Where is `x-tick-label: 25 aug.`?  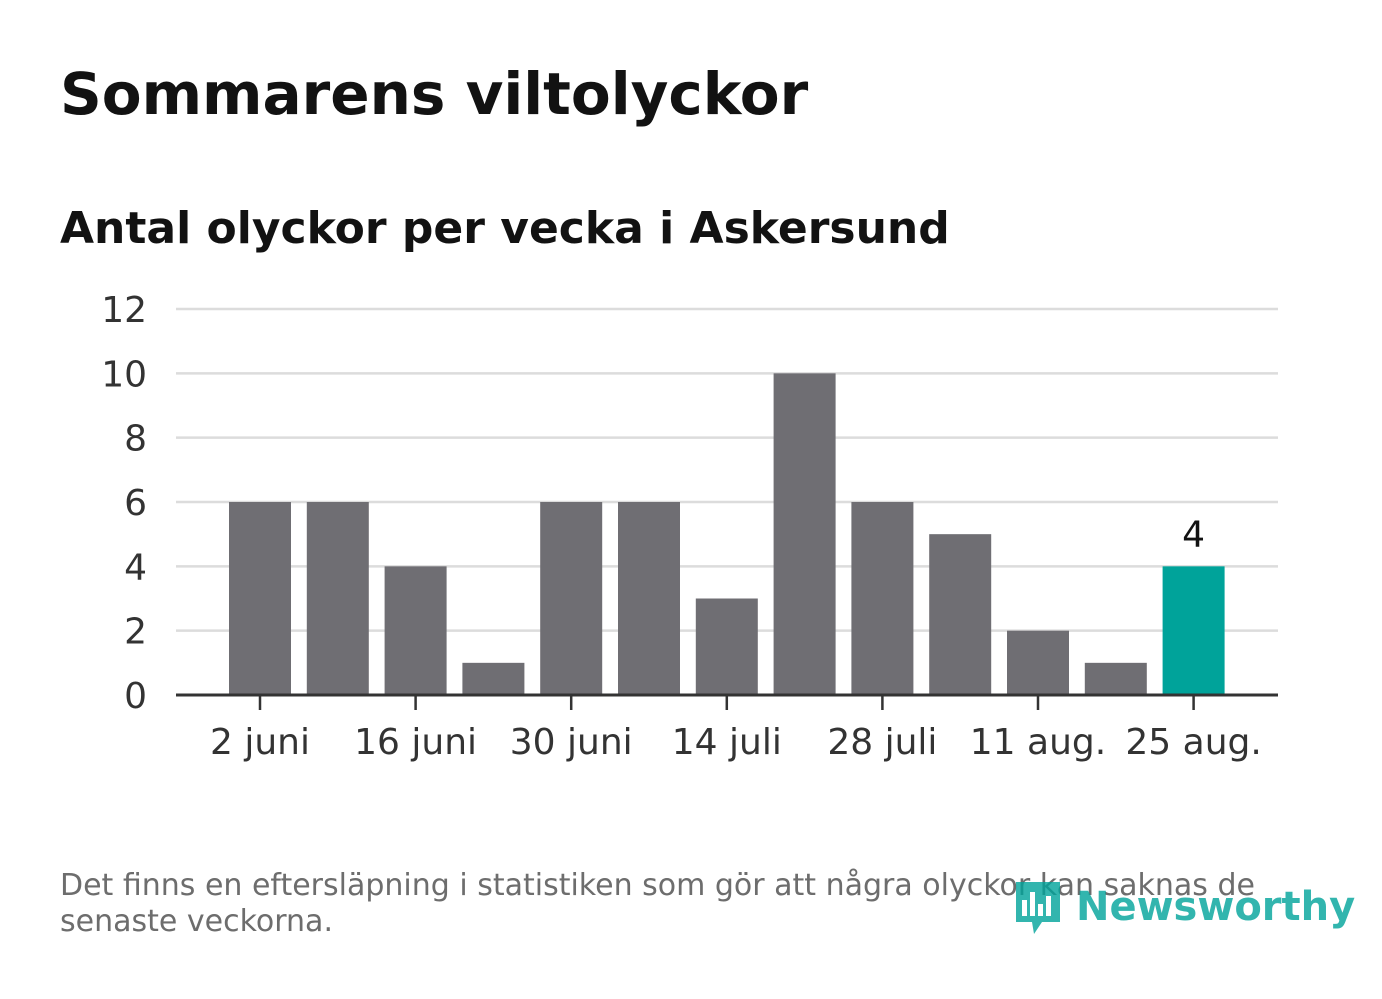 x-tick-label: 25 aug. is located at coordinates (1193, 742).